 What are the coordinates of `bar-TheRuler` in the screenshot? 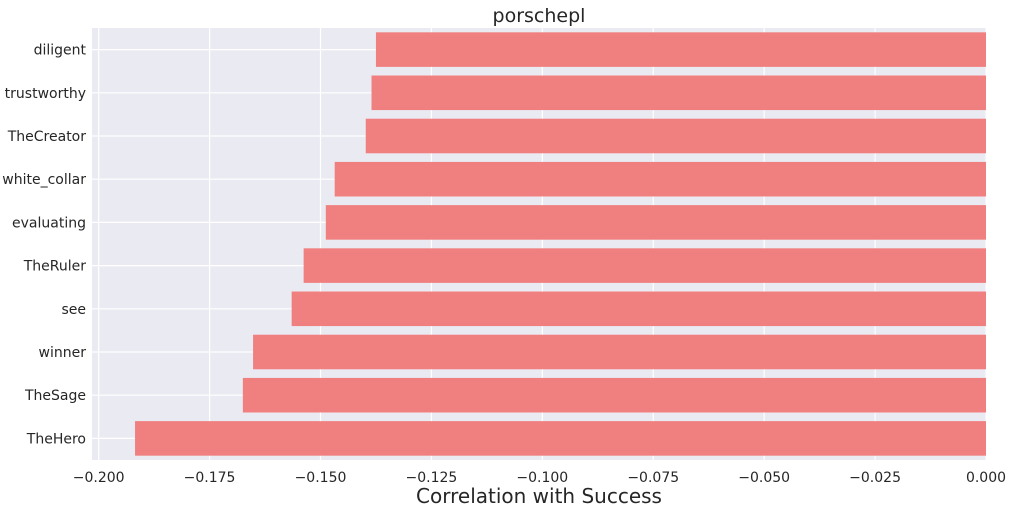 It's located at (644, 265).